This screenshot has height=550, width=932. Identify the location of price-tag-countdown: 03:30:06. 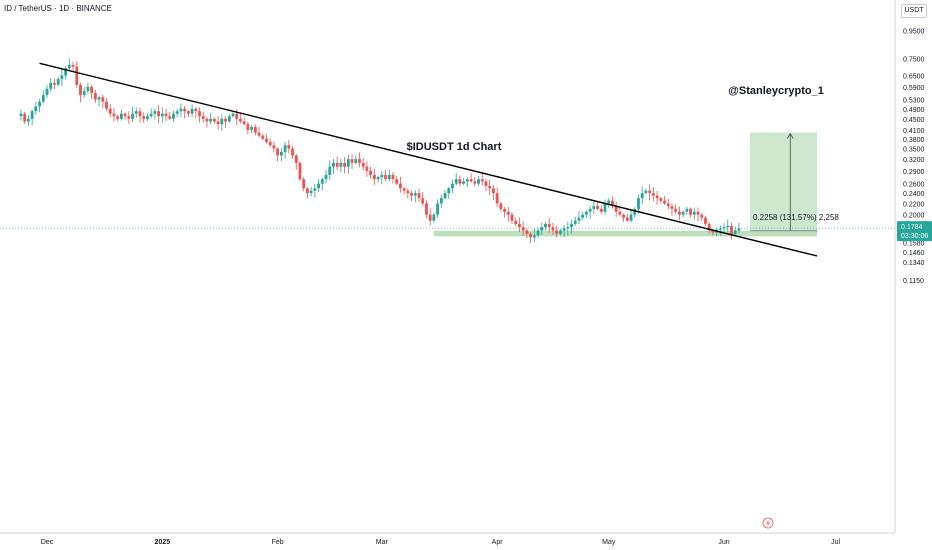
(914, 236).